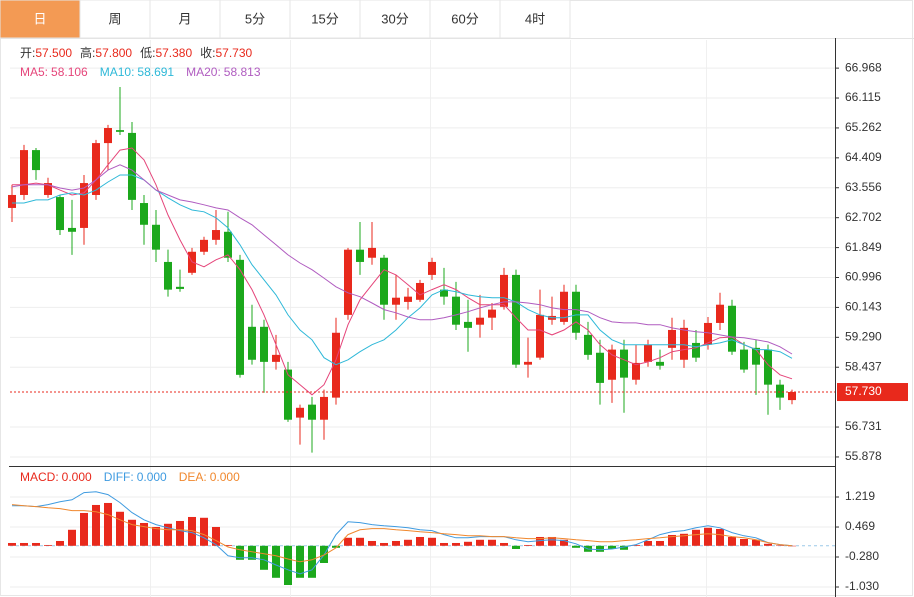 The width and height of the screenshot is (914, 597). Describe the element at coordinates (863, 217) in the screenshot. I see `y-tick-label: 62.702` at that location.